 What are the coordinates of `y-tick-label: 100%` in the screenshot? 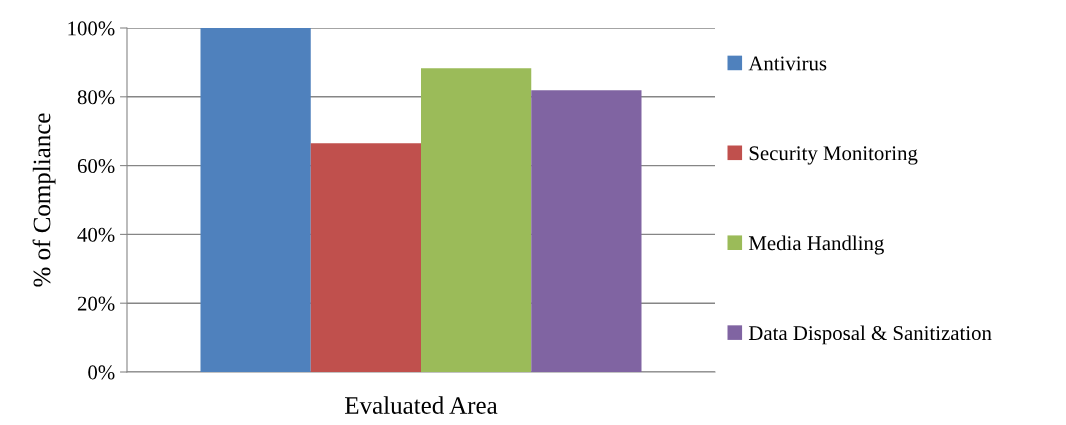 It's located at (91, 28).